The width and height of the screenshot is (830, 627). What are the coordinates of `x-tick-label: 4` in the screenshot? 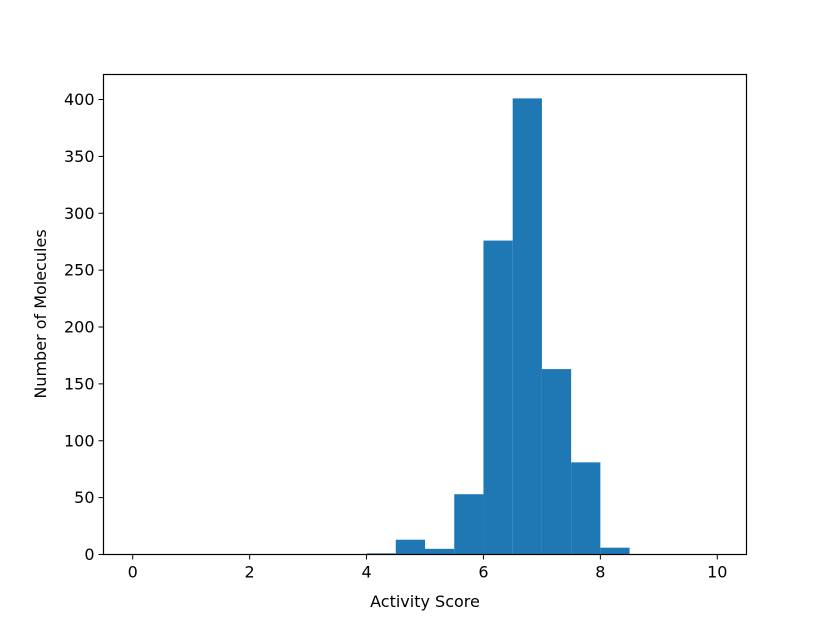 It's located at (366, 572).